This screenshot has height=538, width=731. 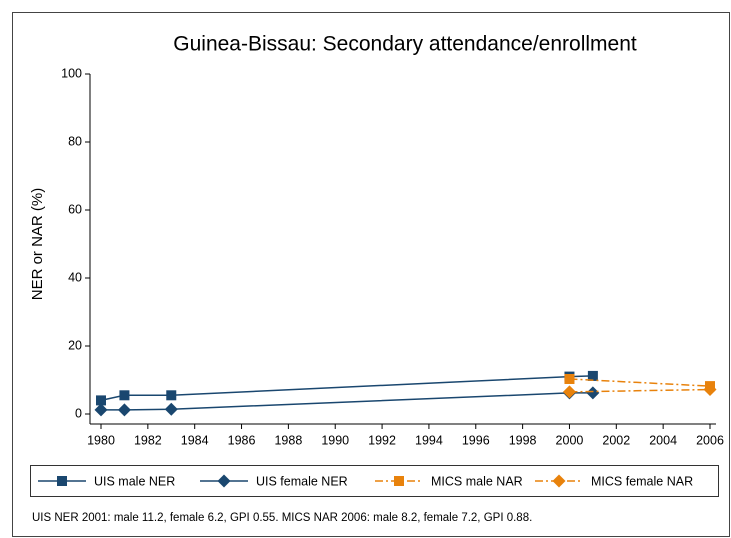 I want to click on x-tick-label: 2002, so click(x=616, y=440).